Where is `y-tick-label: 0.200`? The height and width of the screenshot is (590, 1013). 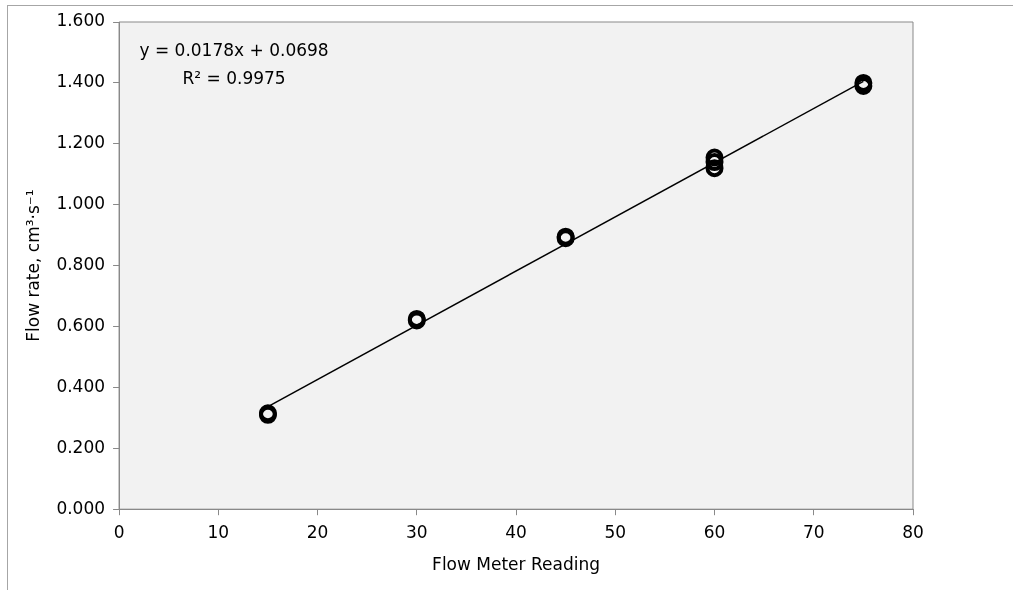
y-tick-label: 0.200 is located at coordinates (81, 446).